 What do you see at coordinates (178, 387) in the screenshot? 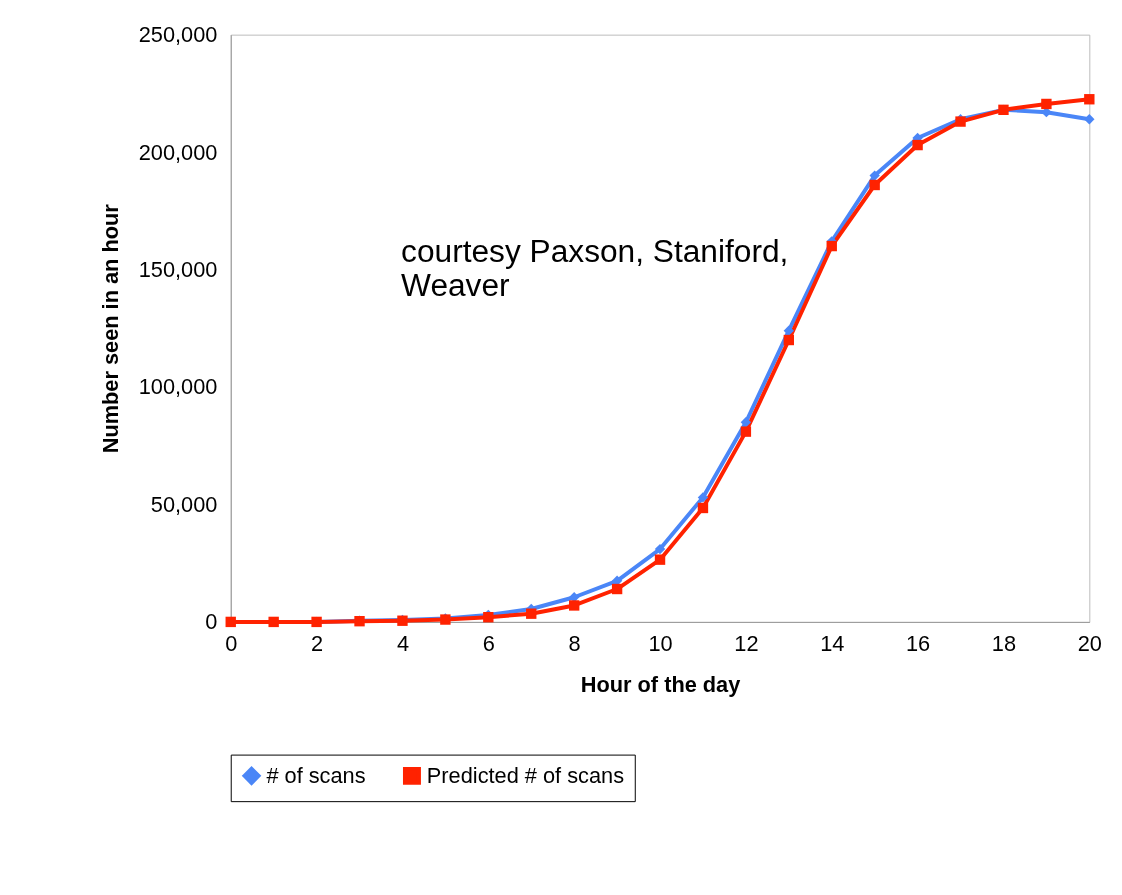
I see `y-tick-label: 100,000` at bounding box center [178, 387].